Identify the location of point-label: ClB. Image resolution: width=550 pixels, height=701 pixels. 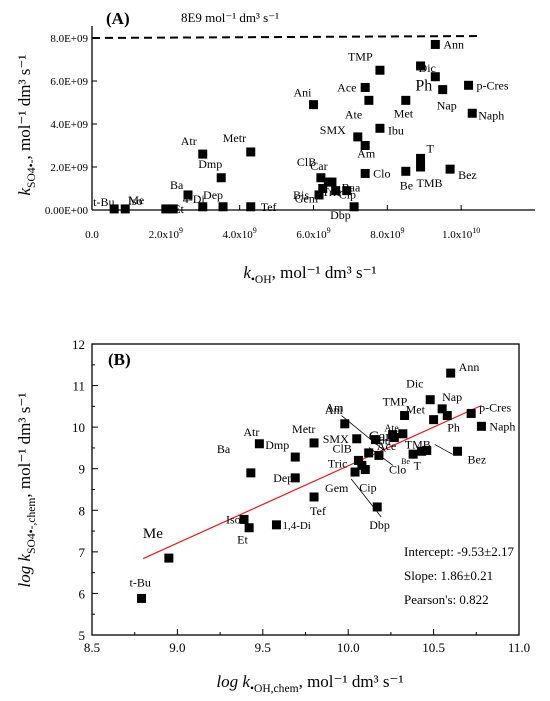
(341, 448).